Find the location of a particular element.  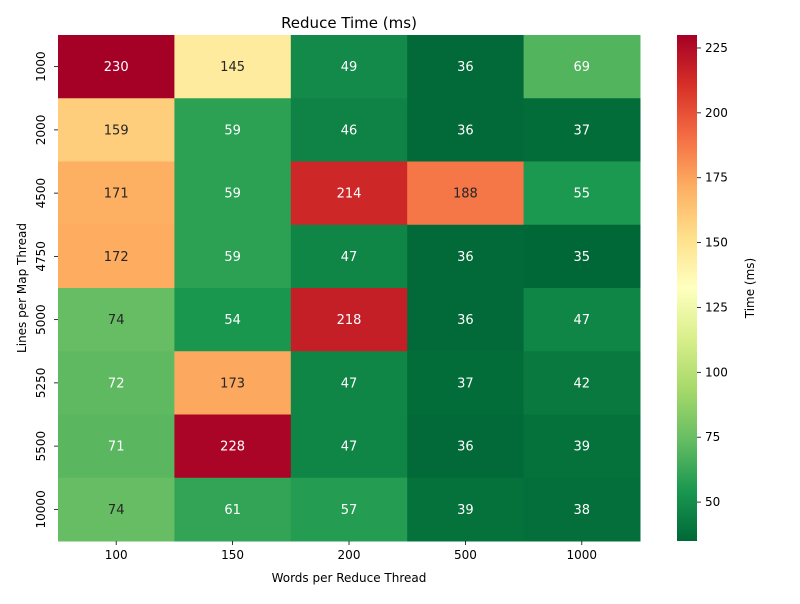

y-tick-label: 1000 is located at coordinates (41, 66).